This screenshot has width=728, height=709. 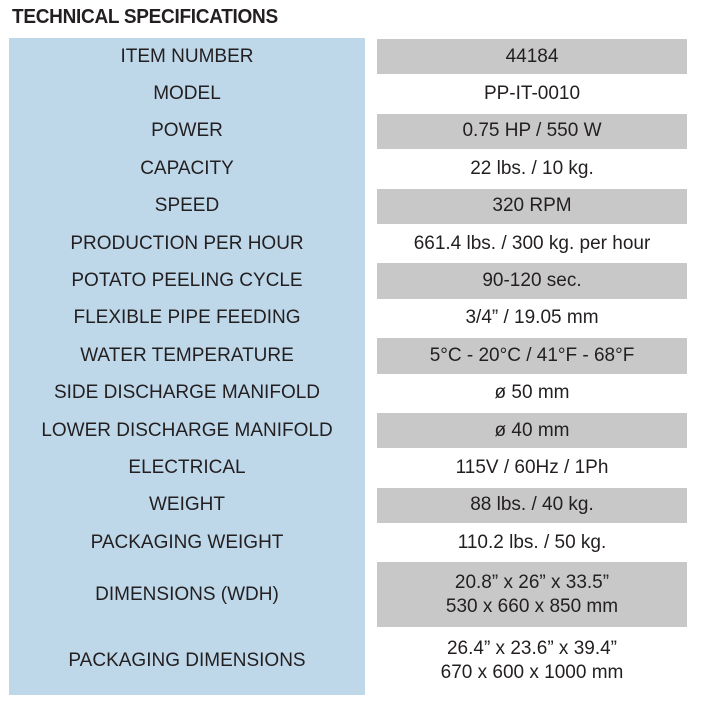 What do you see at coordinates (187, 594) in the screenshot?
I see `spec-label: DIMENSIONS (WDH)` at bounding box center [187, 594].